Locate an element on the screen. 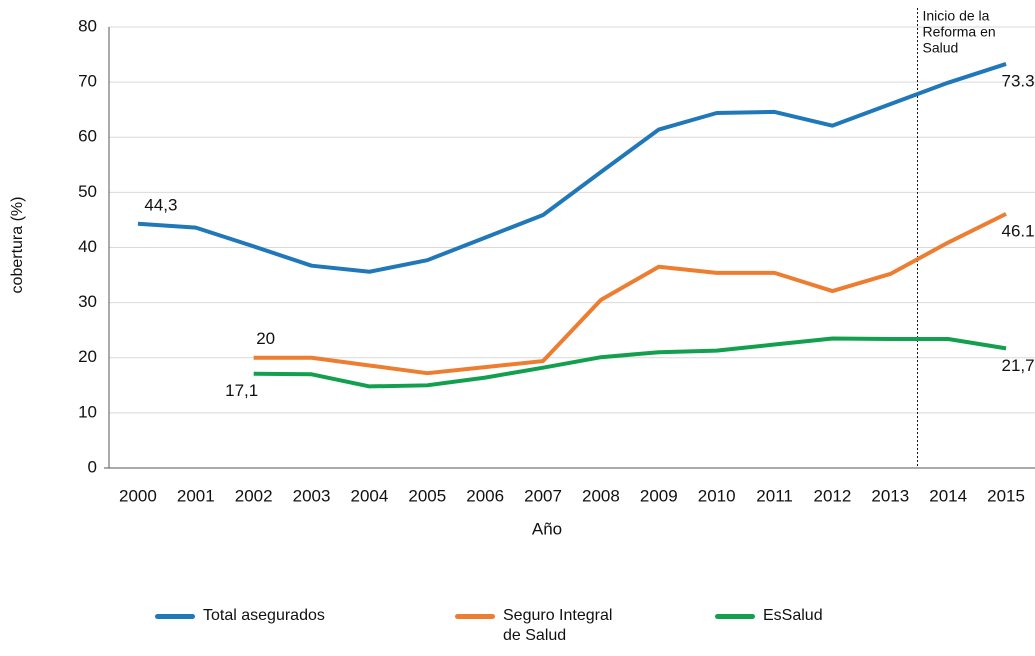  x-tick-label: 2008 is located at coordinates (601, 495).